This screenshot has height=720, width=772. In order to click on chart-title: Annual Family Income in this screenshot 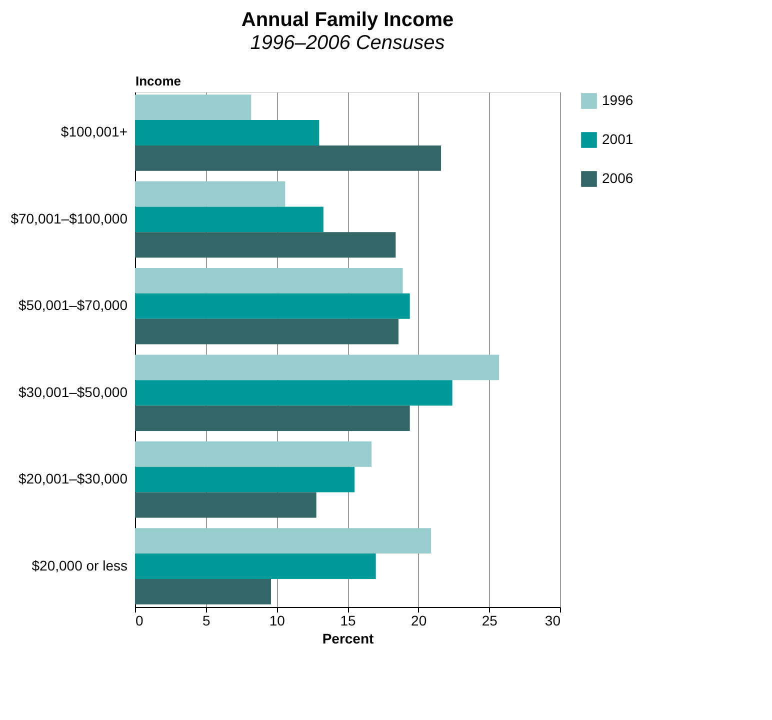, I will do `click(347, 20)`.